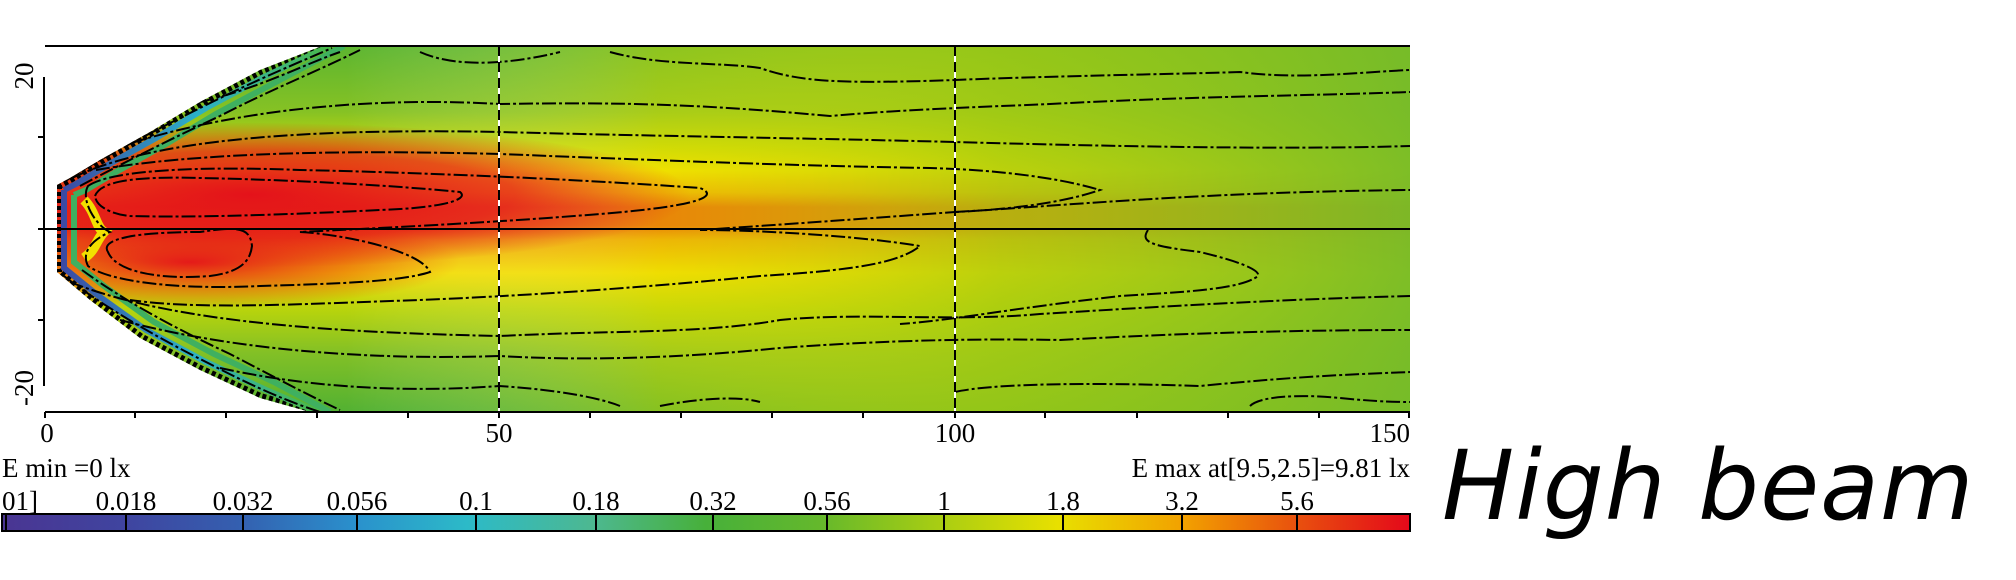  Describe the element at coordinates (1063, 501) in the screenshot. I see `svg-text: 1.8` at that location.